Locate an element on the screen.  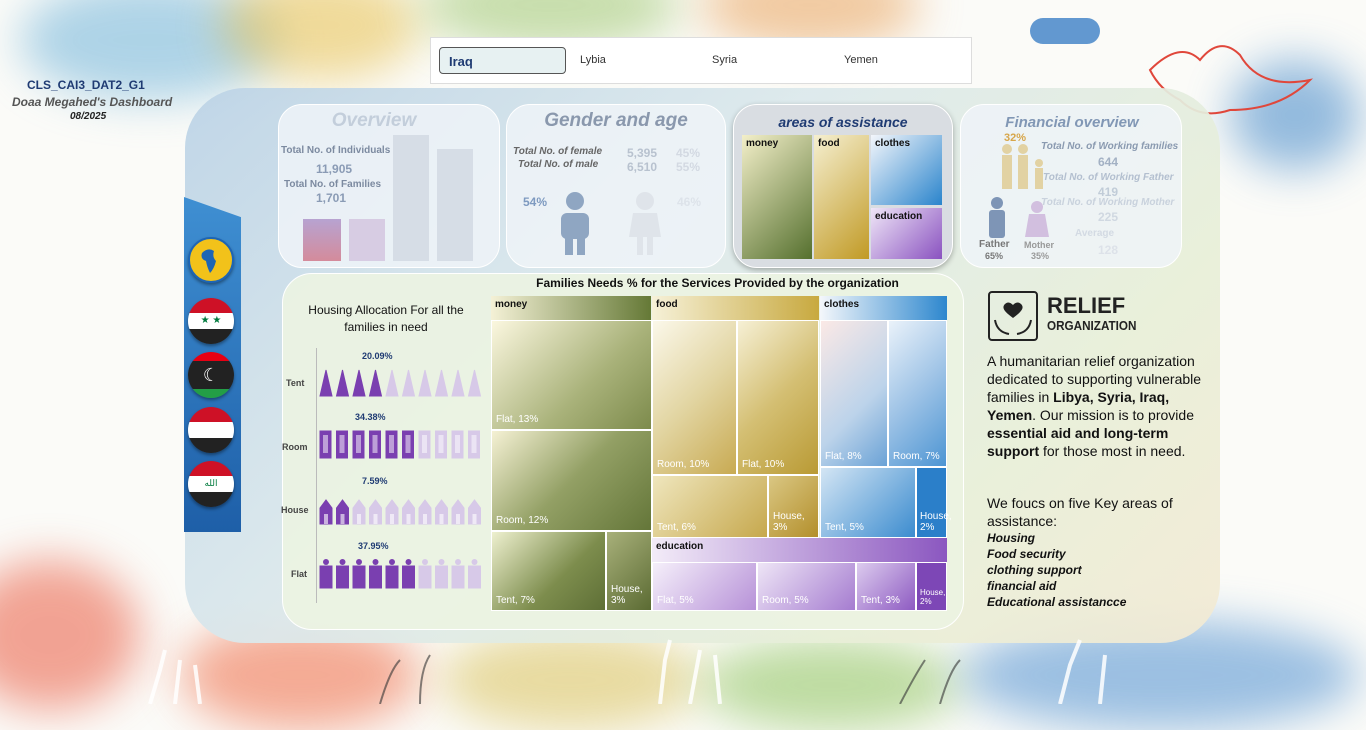
working-mother-label: Total No. of Working Mother is located at coordinates (1108, 202).